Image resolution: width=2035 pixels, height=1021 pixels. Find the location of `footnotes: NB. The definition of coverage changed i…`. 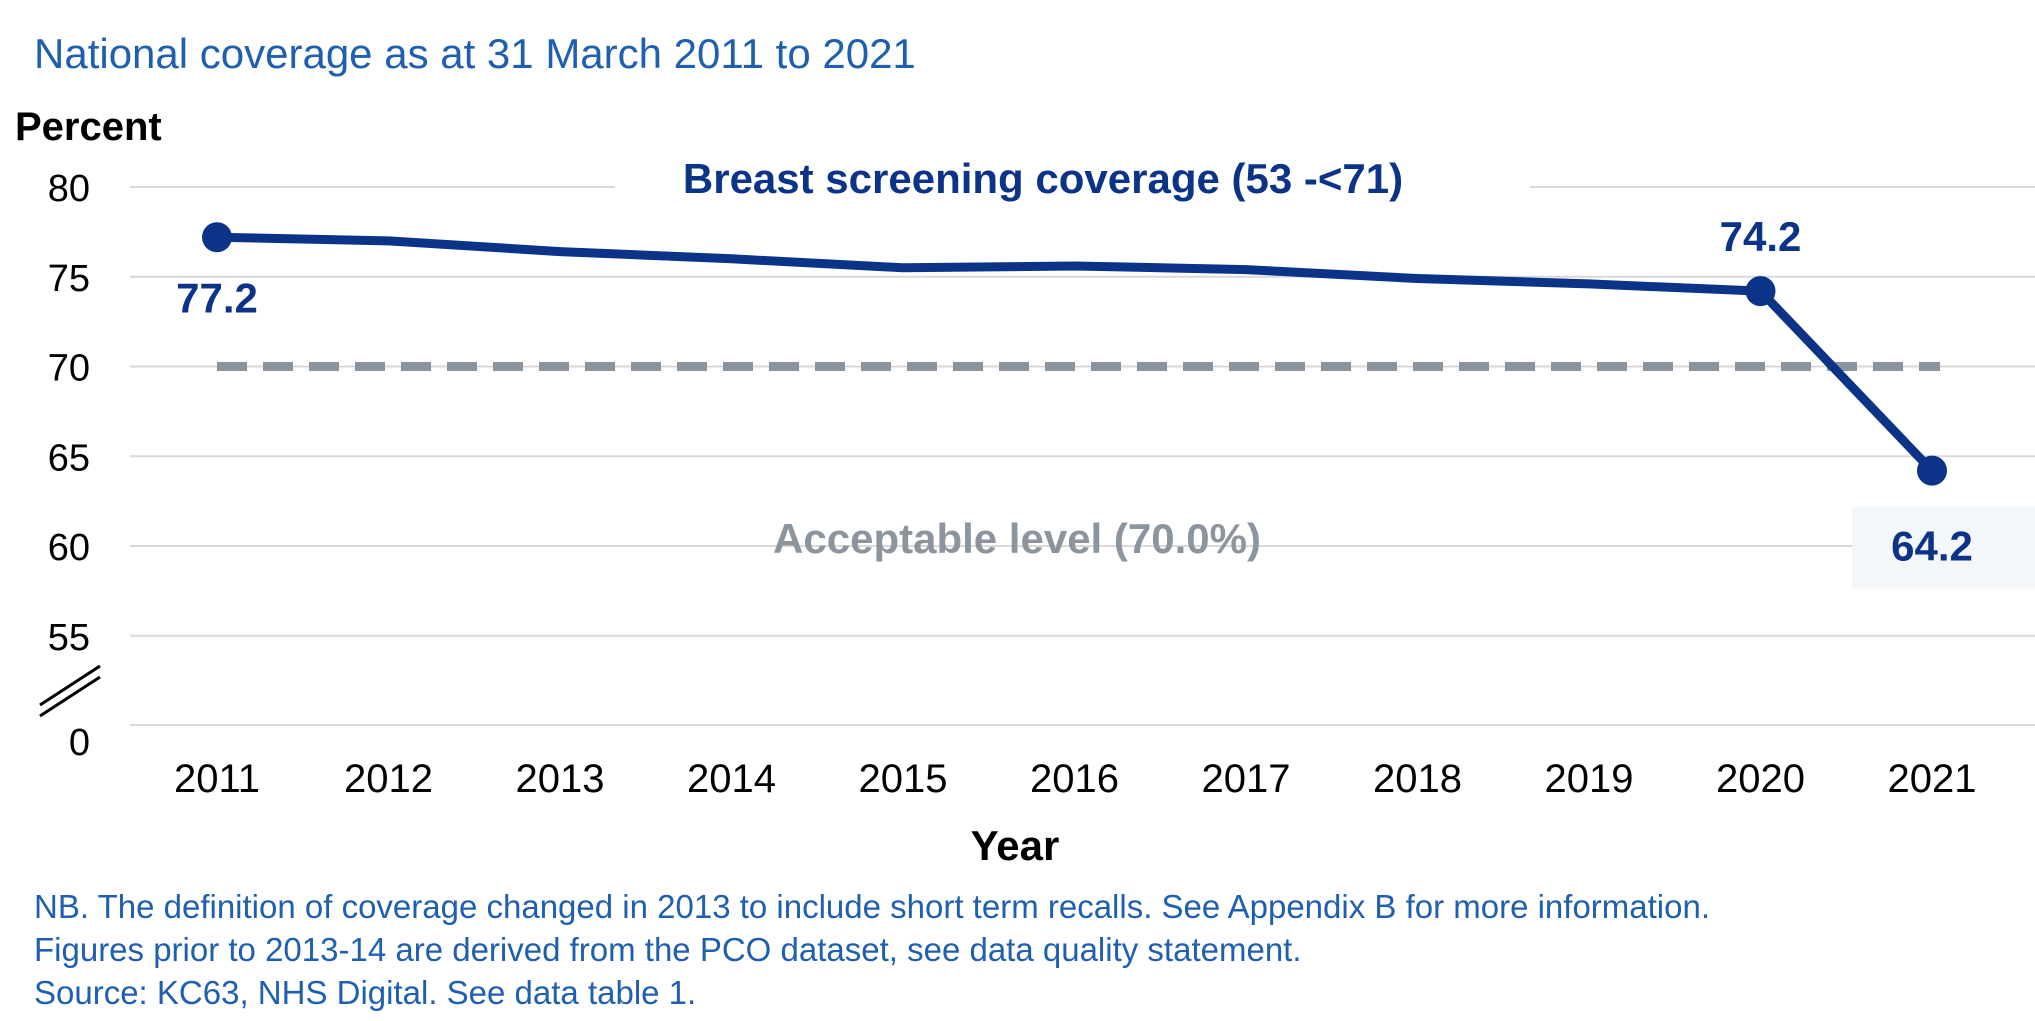

footnotes: NB. The definition of coverage changed i… is located at coordinates (872, 949).